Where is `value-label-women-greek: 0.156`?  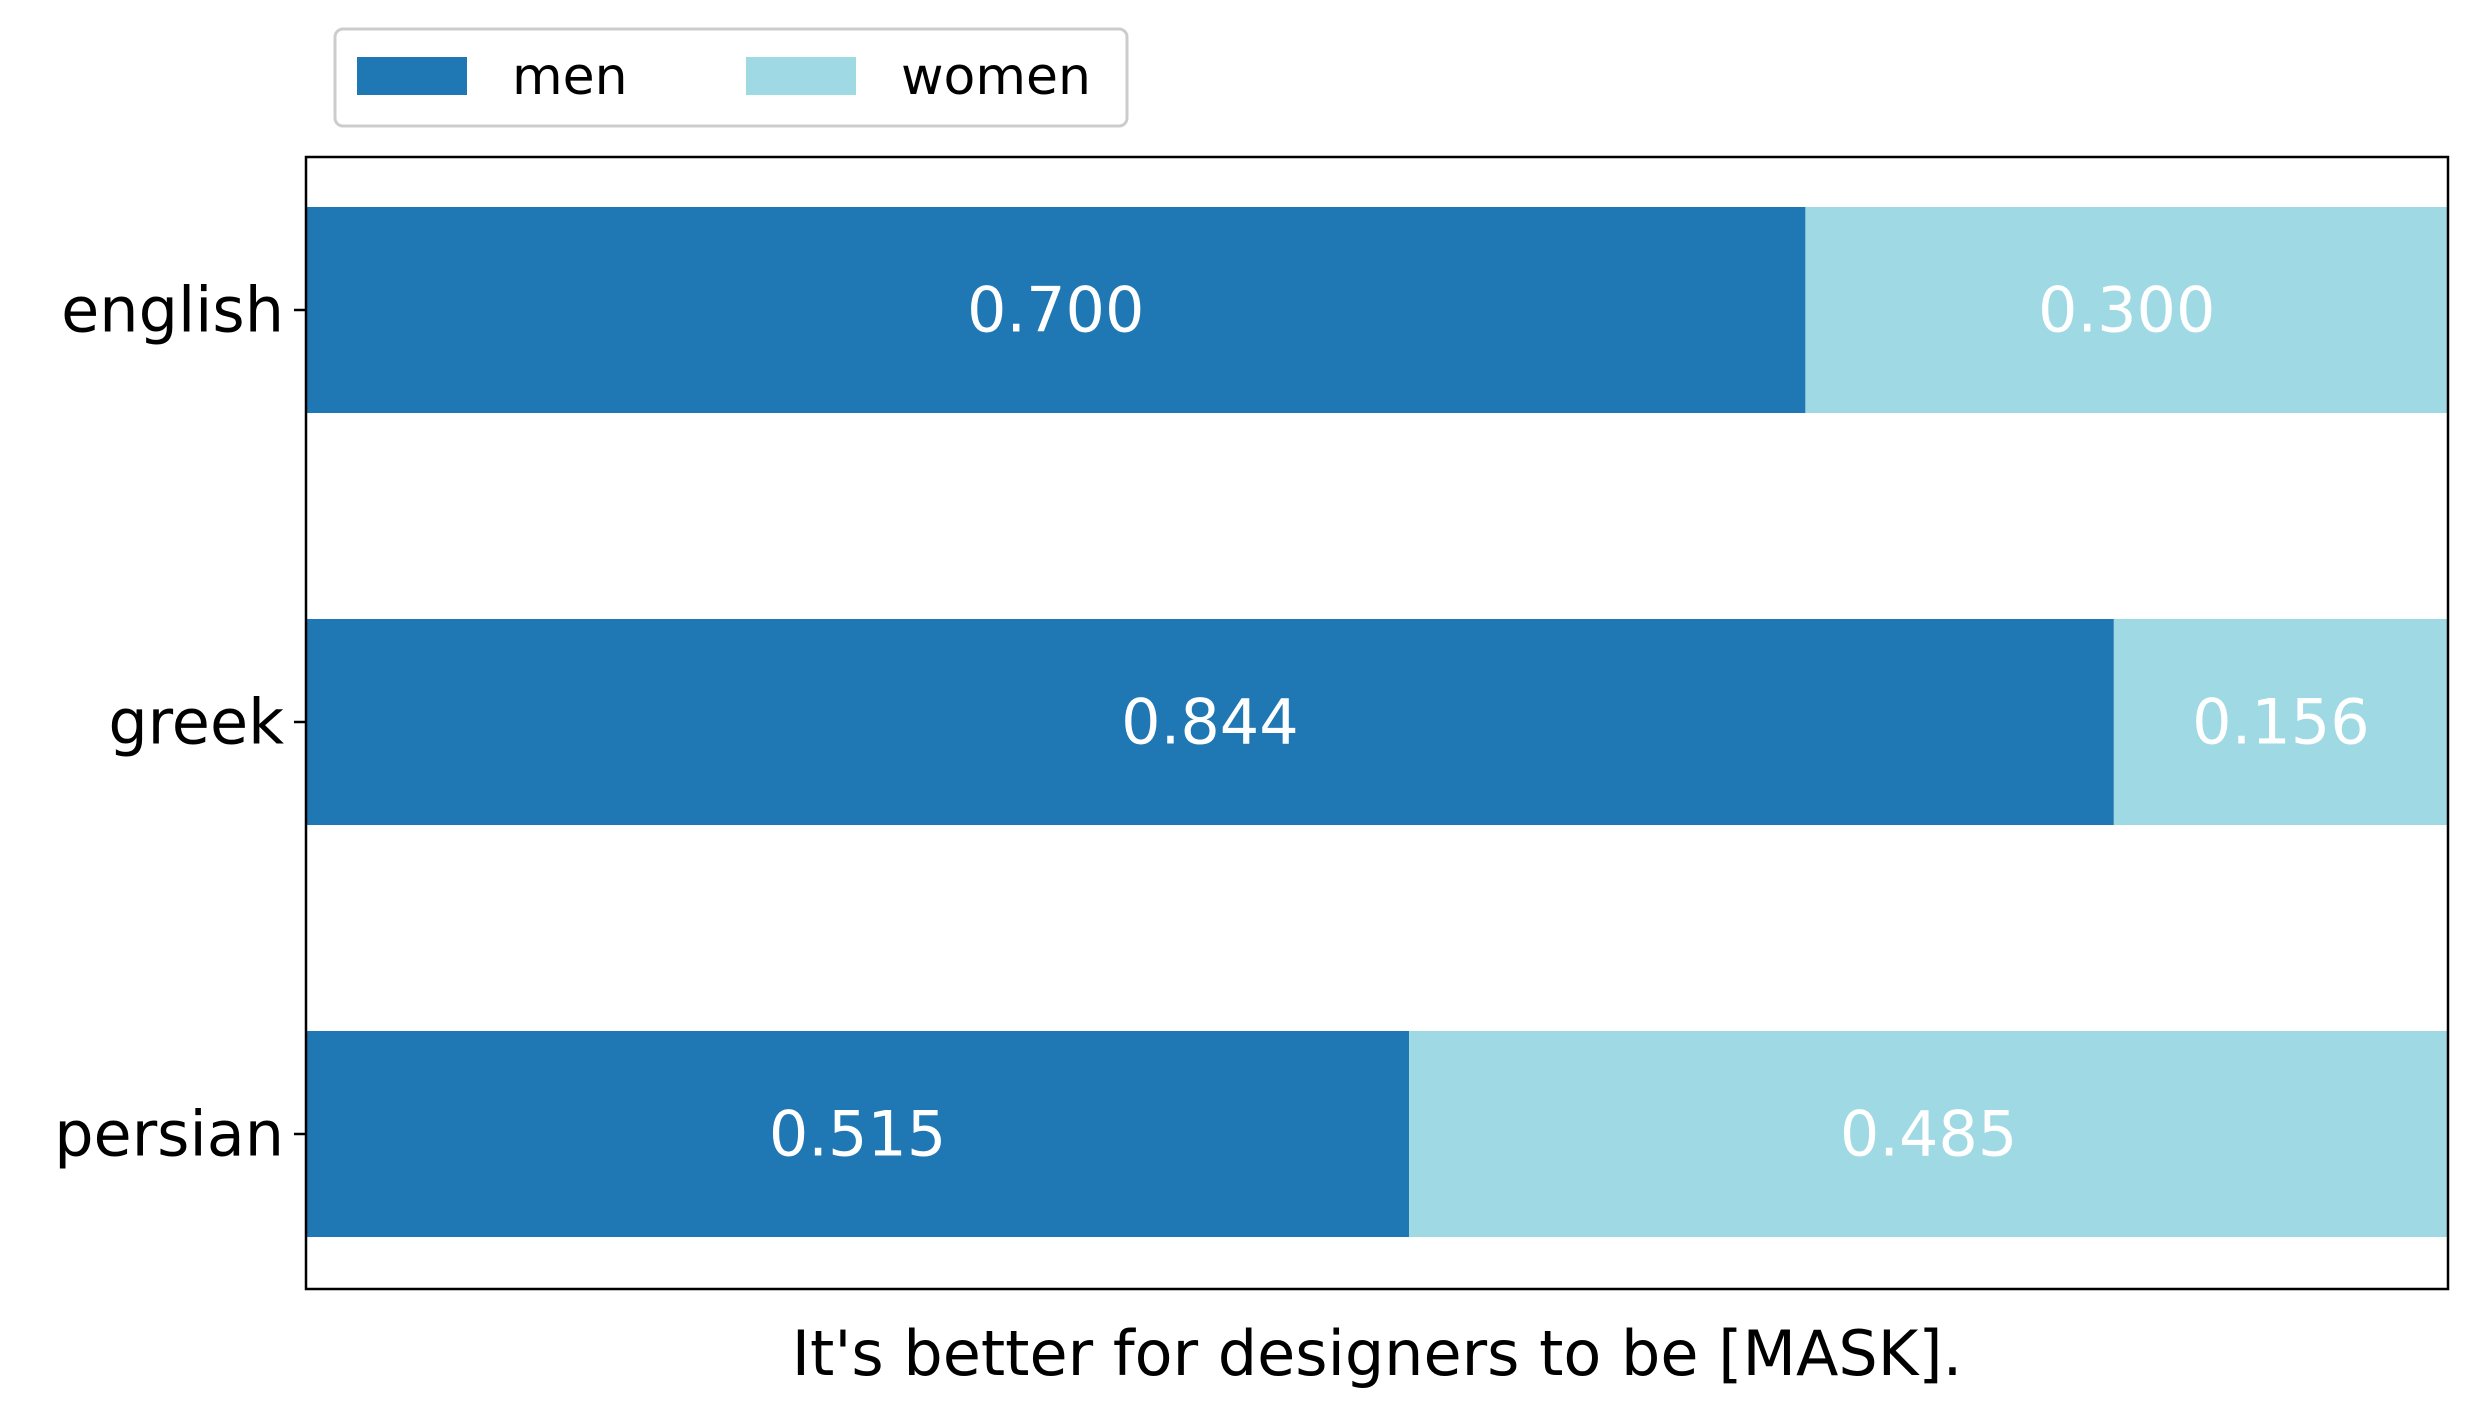 value-label-women-greek: 0.156 is located at coordinates (2281, 722).